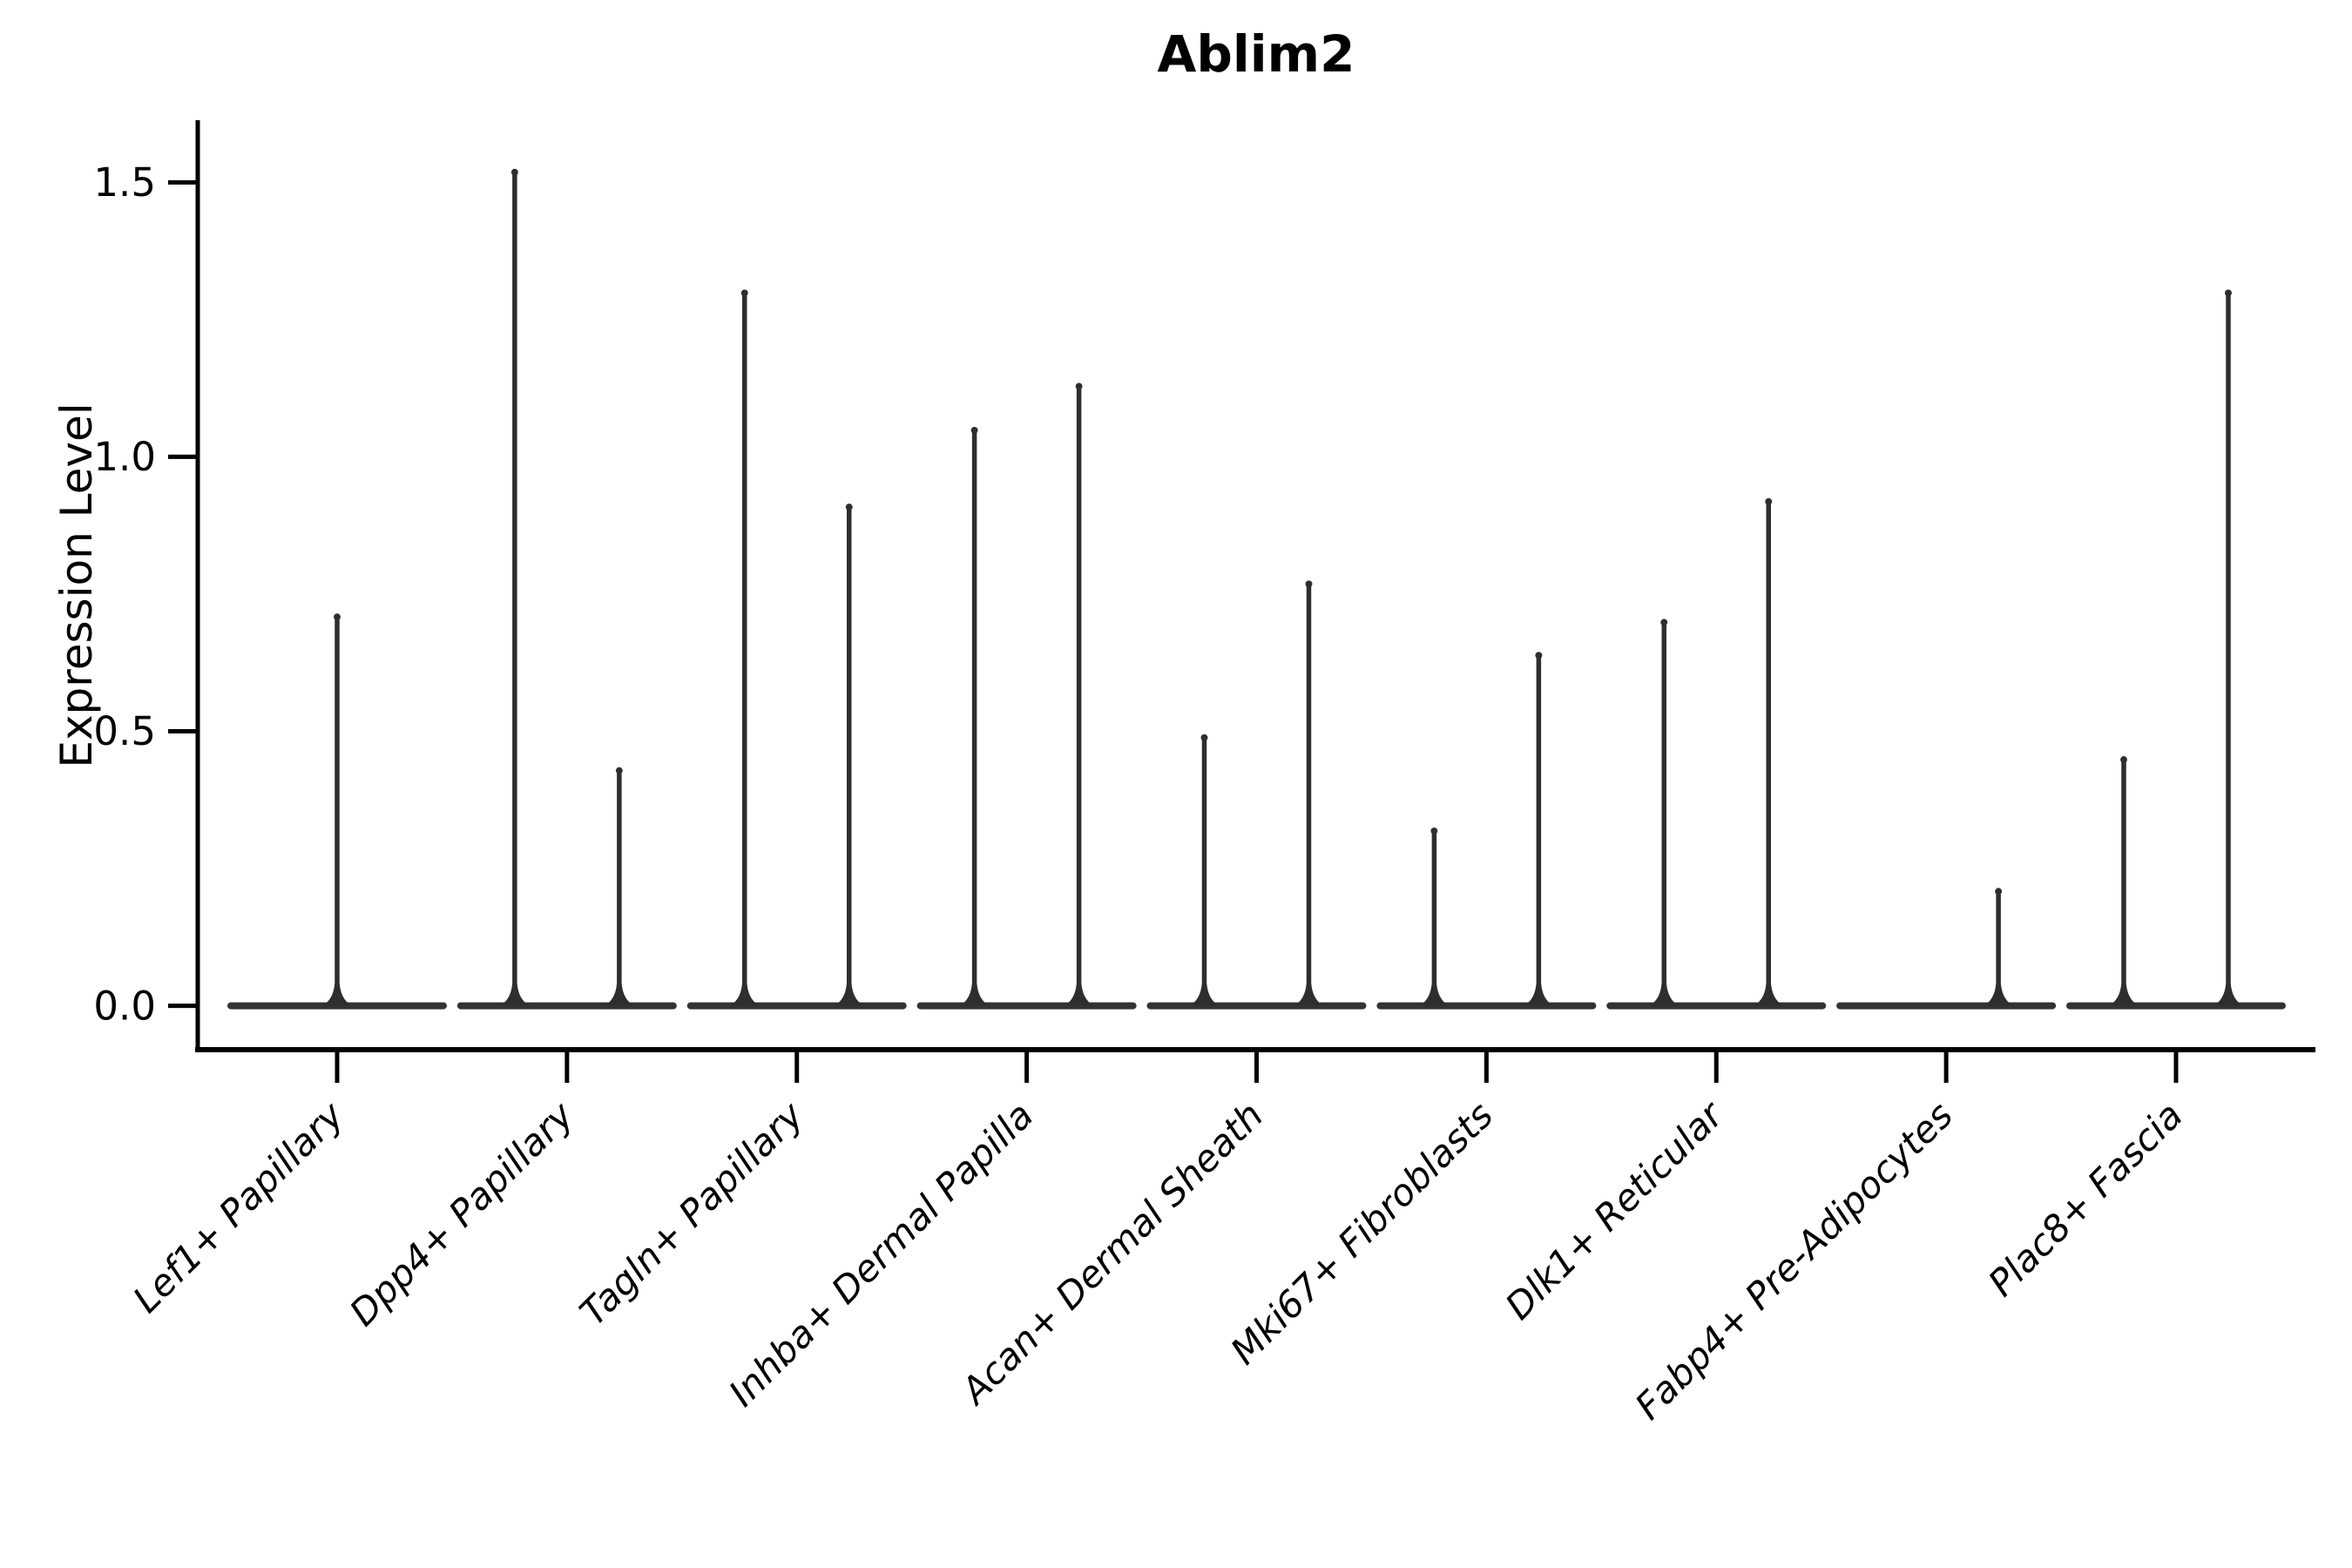 This screenshot has height=1568, width=2352. Describe the element at coordinates (1615, 1210) in the screenshot. I see `x-axis-tick-label: Dlk1+ Reticular` at that location.